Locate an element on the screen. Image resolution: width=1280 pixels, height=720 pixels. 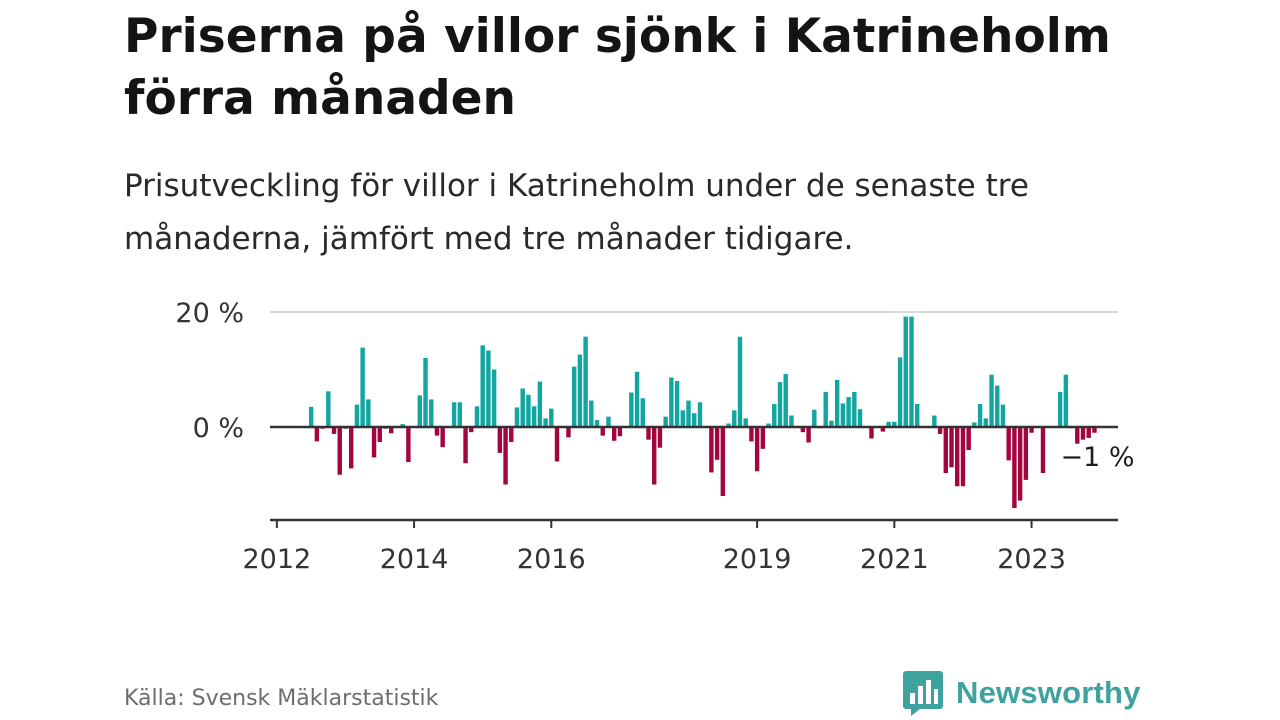
brand: Newsworthy is located at coordinates (1021, 693).